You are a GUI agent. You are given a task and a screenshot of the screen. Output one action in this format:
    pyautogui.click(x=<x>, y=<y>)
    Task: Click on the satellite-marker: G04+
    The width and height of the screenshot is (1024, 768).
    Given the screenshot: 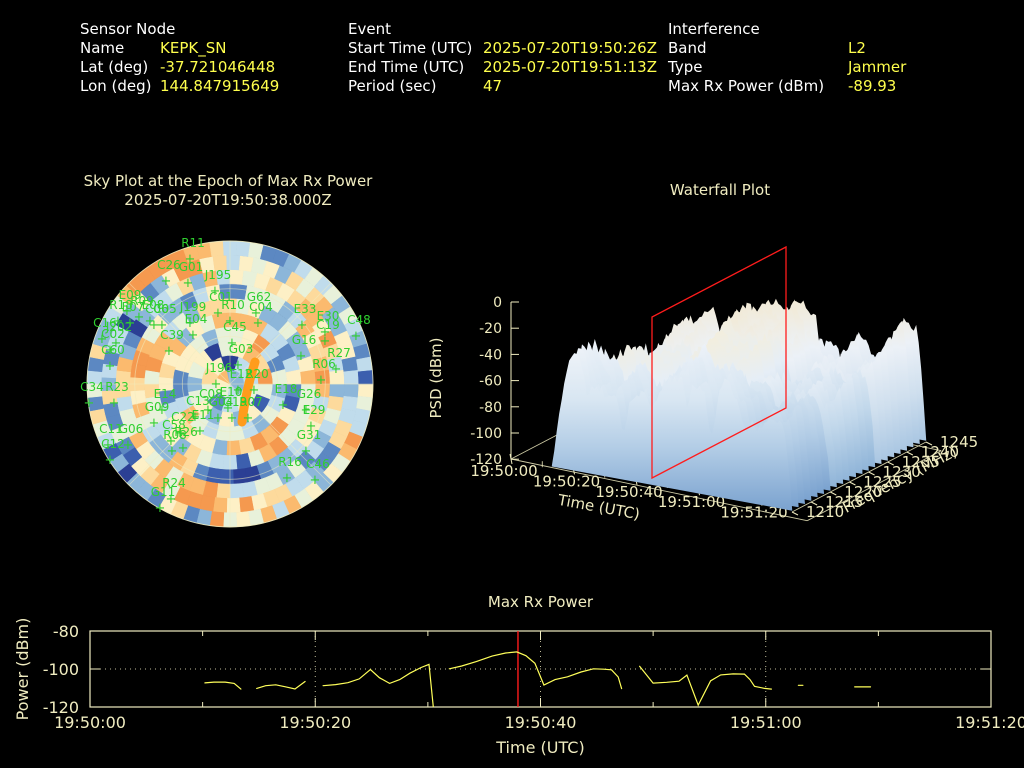 What is the action you would take?
    pyautogui.click(x=221, y=410)
    